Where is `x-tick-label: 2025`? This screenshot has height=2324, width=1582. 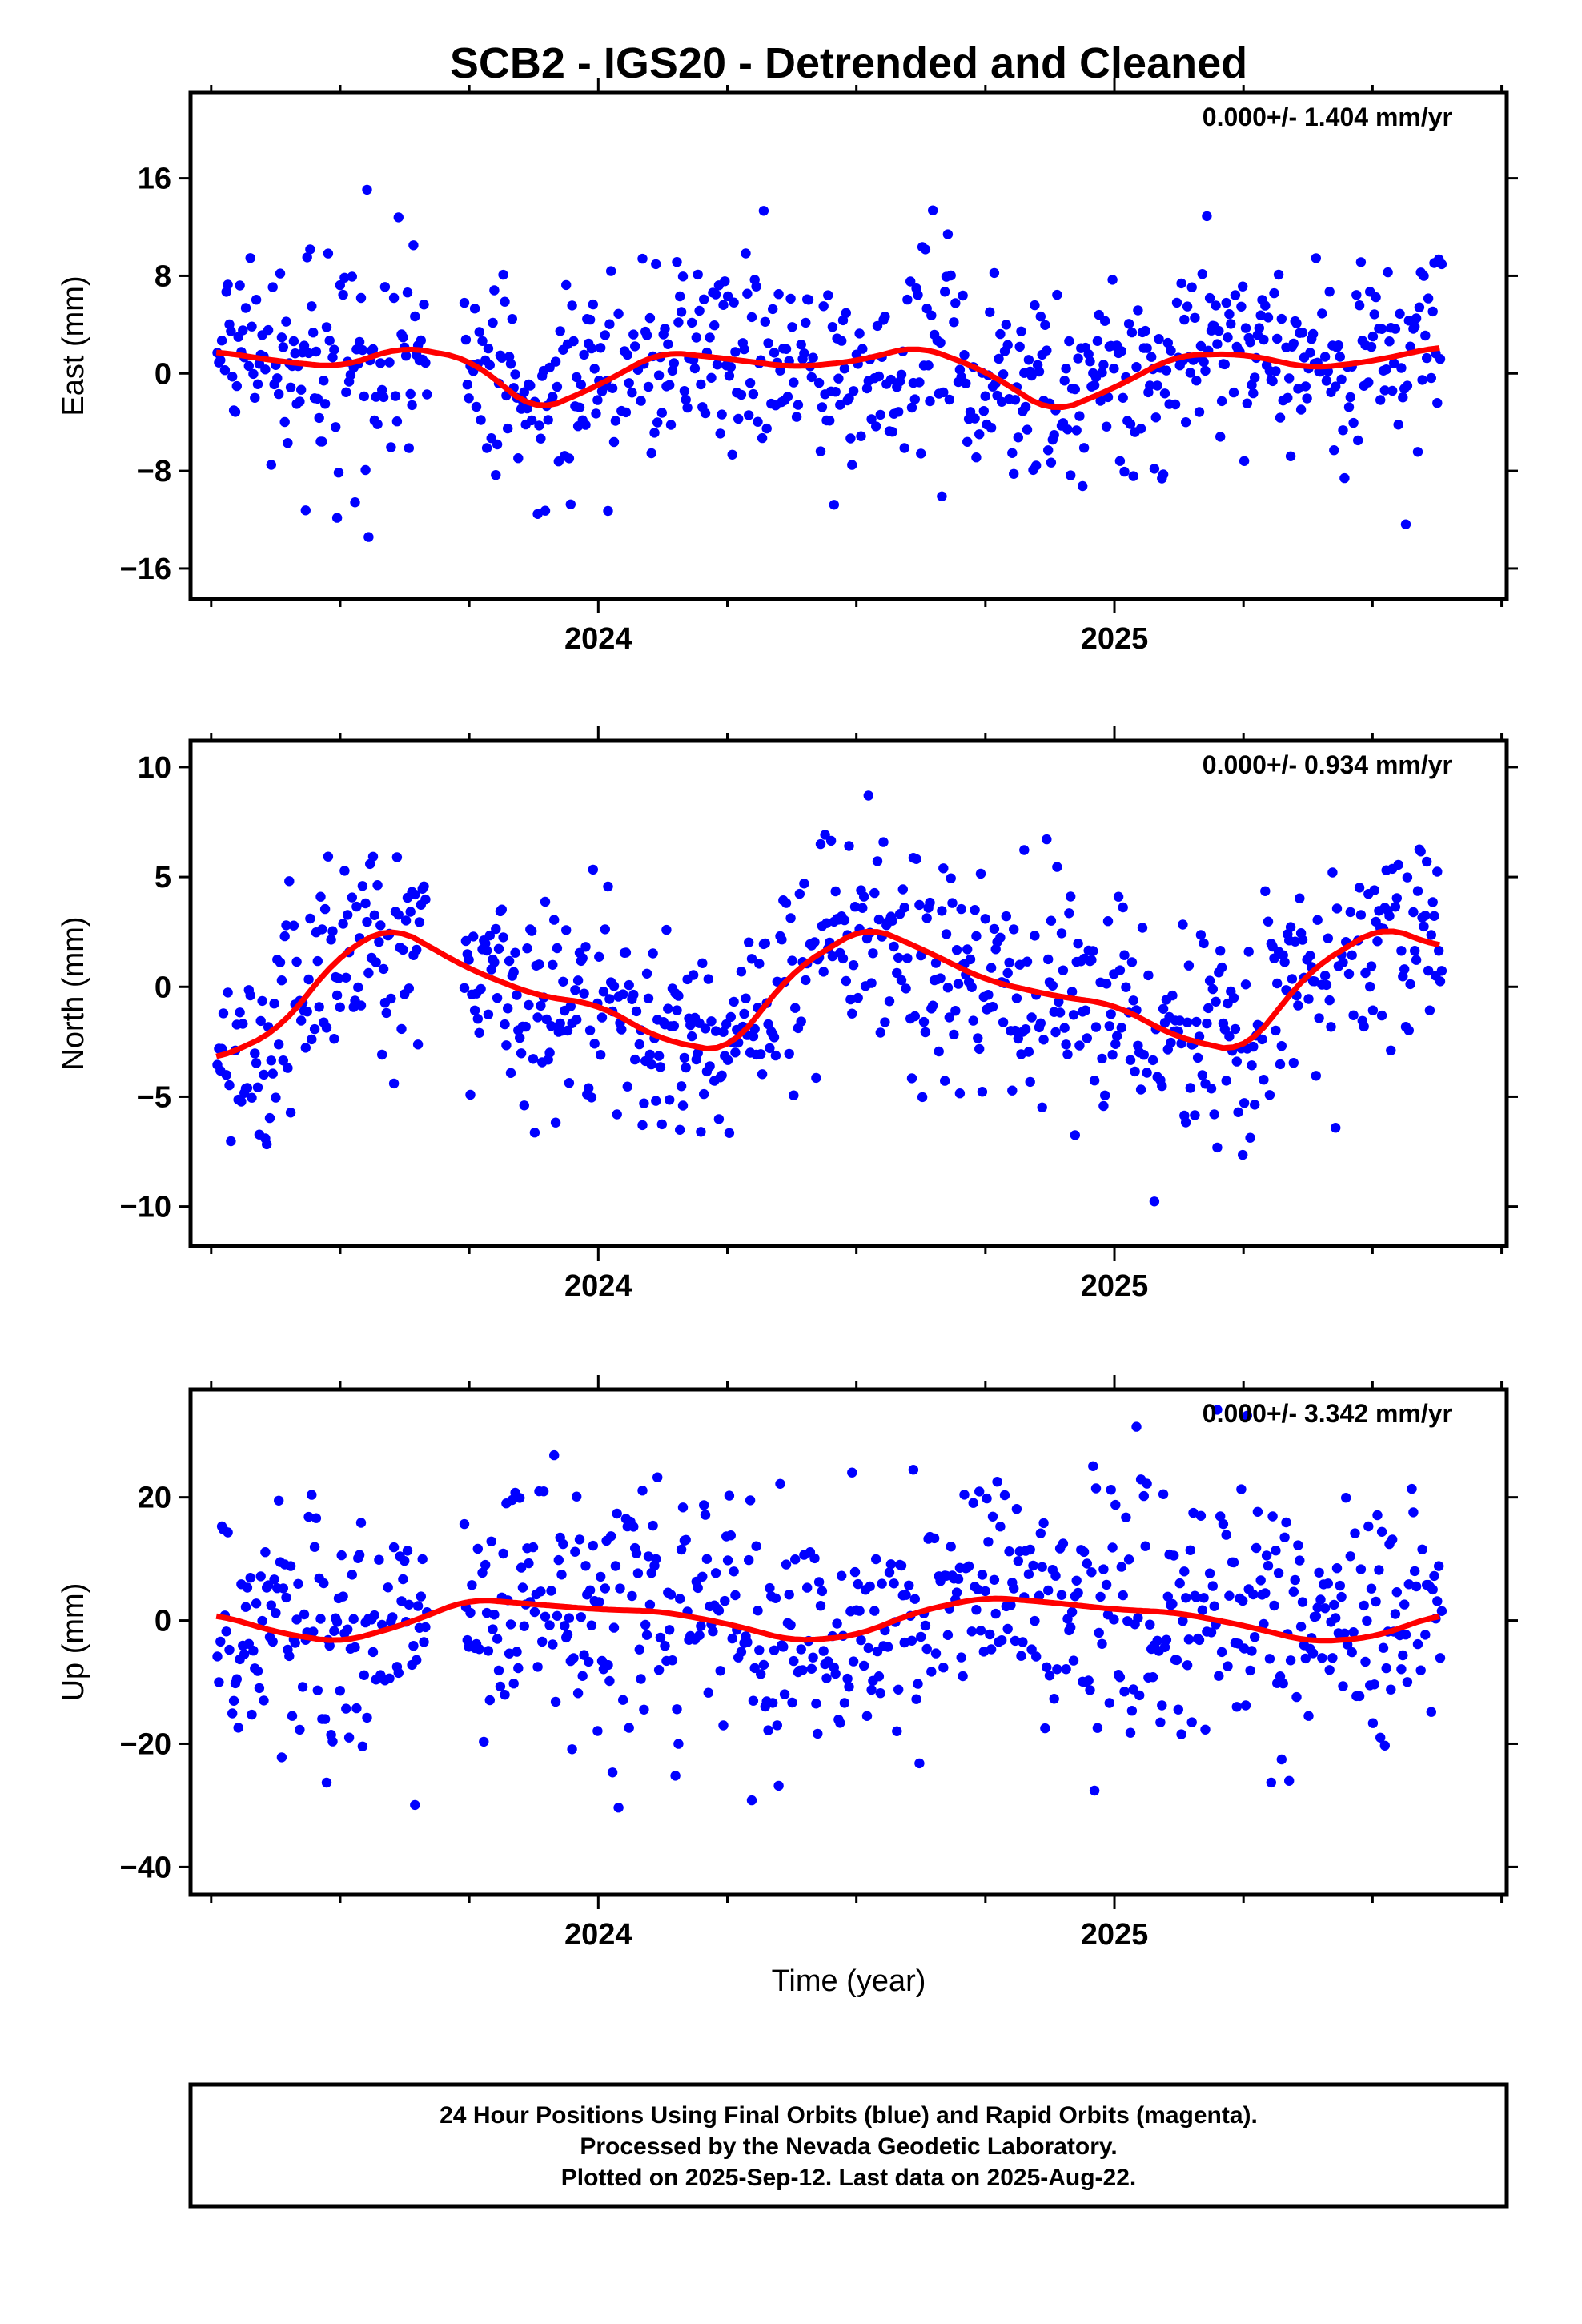 x-tick-label: 2025 is located at coordinates (1115, 639).